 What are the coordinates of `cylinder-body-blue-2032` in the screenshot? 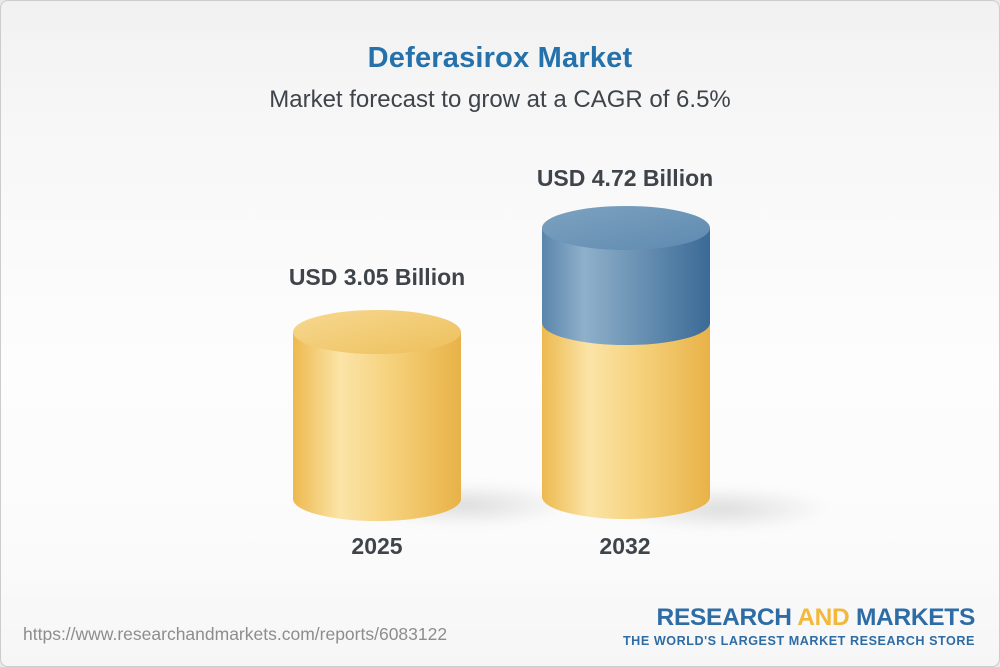 It's located at (626, 286).